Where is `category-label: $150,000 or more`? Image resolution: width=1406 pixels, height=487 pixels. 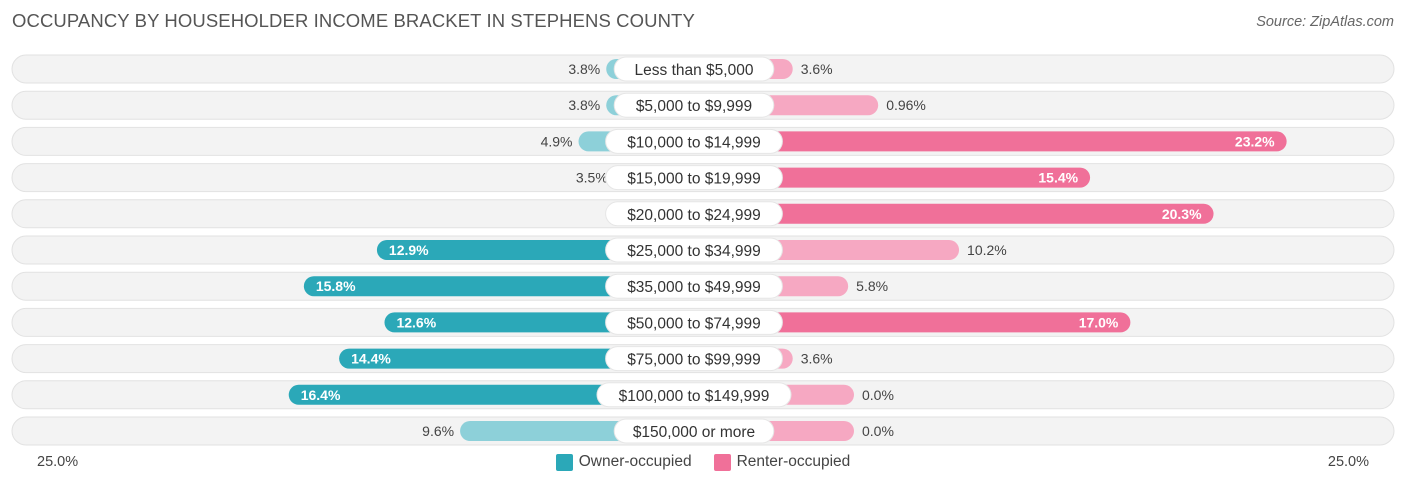 category-label: $150,000 or more is located at coordinates (694, 432).